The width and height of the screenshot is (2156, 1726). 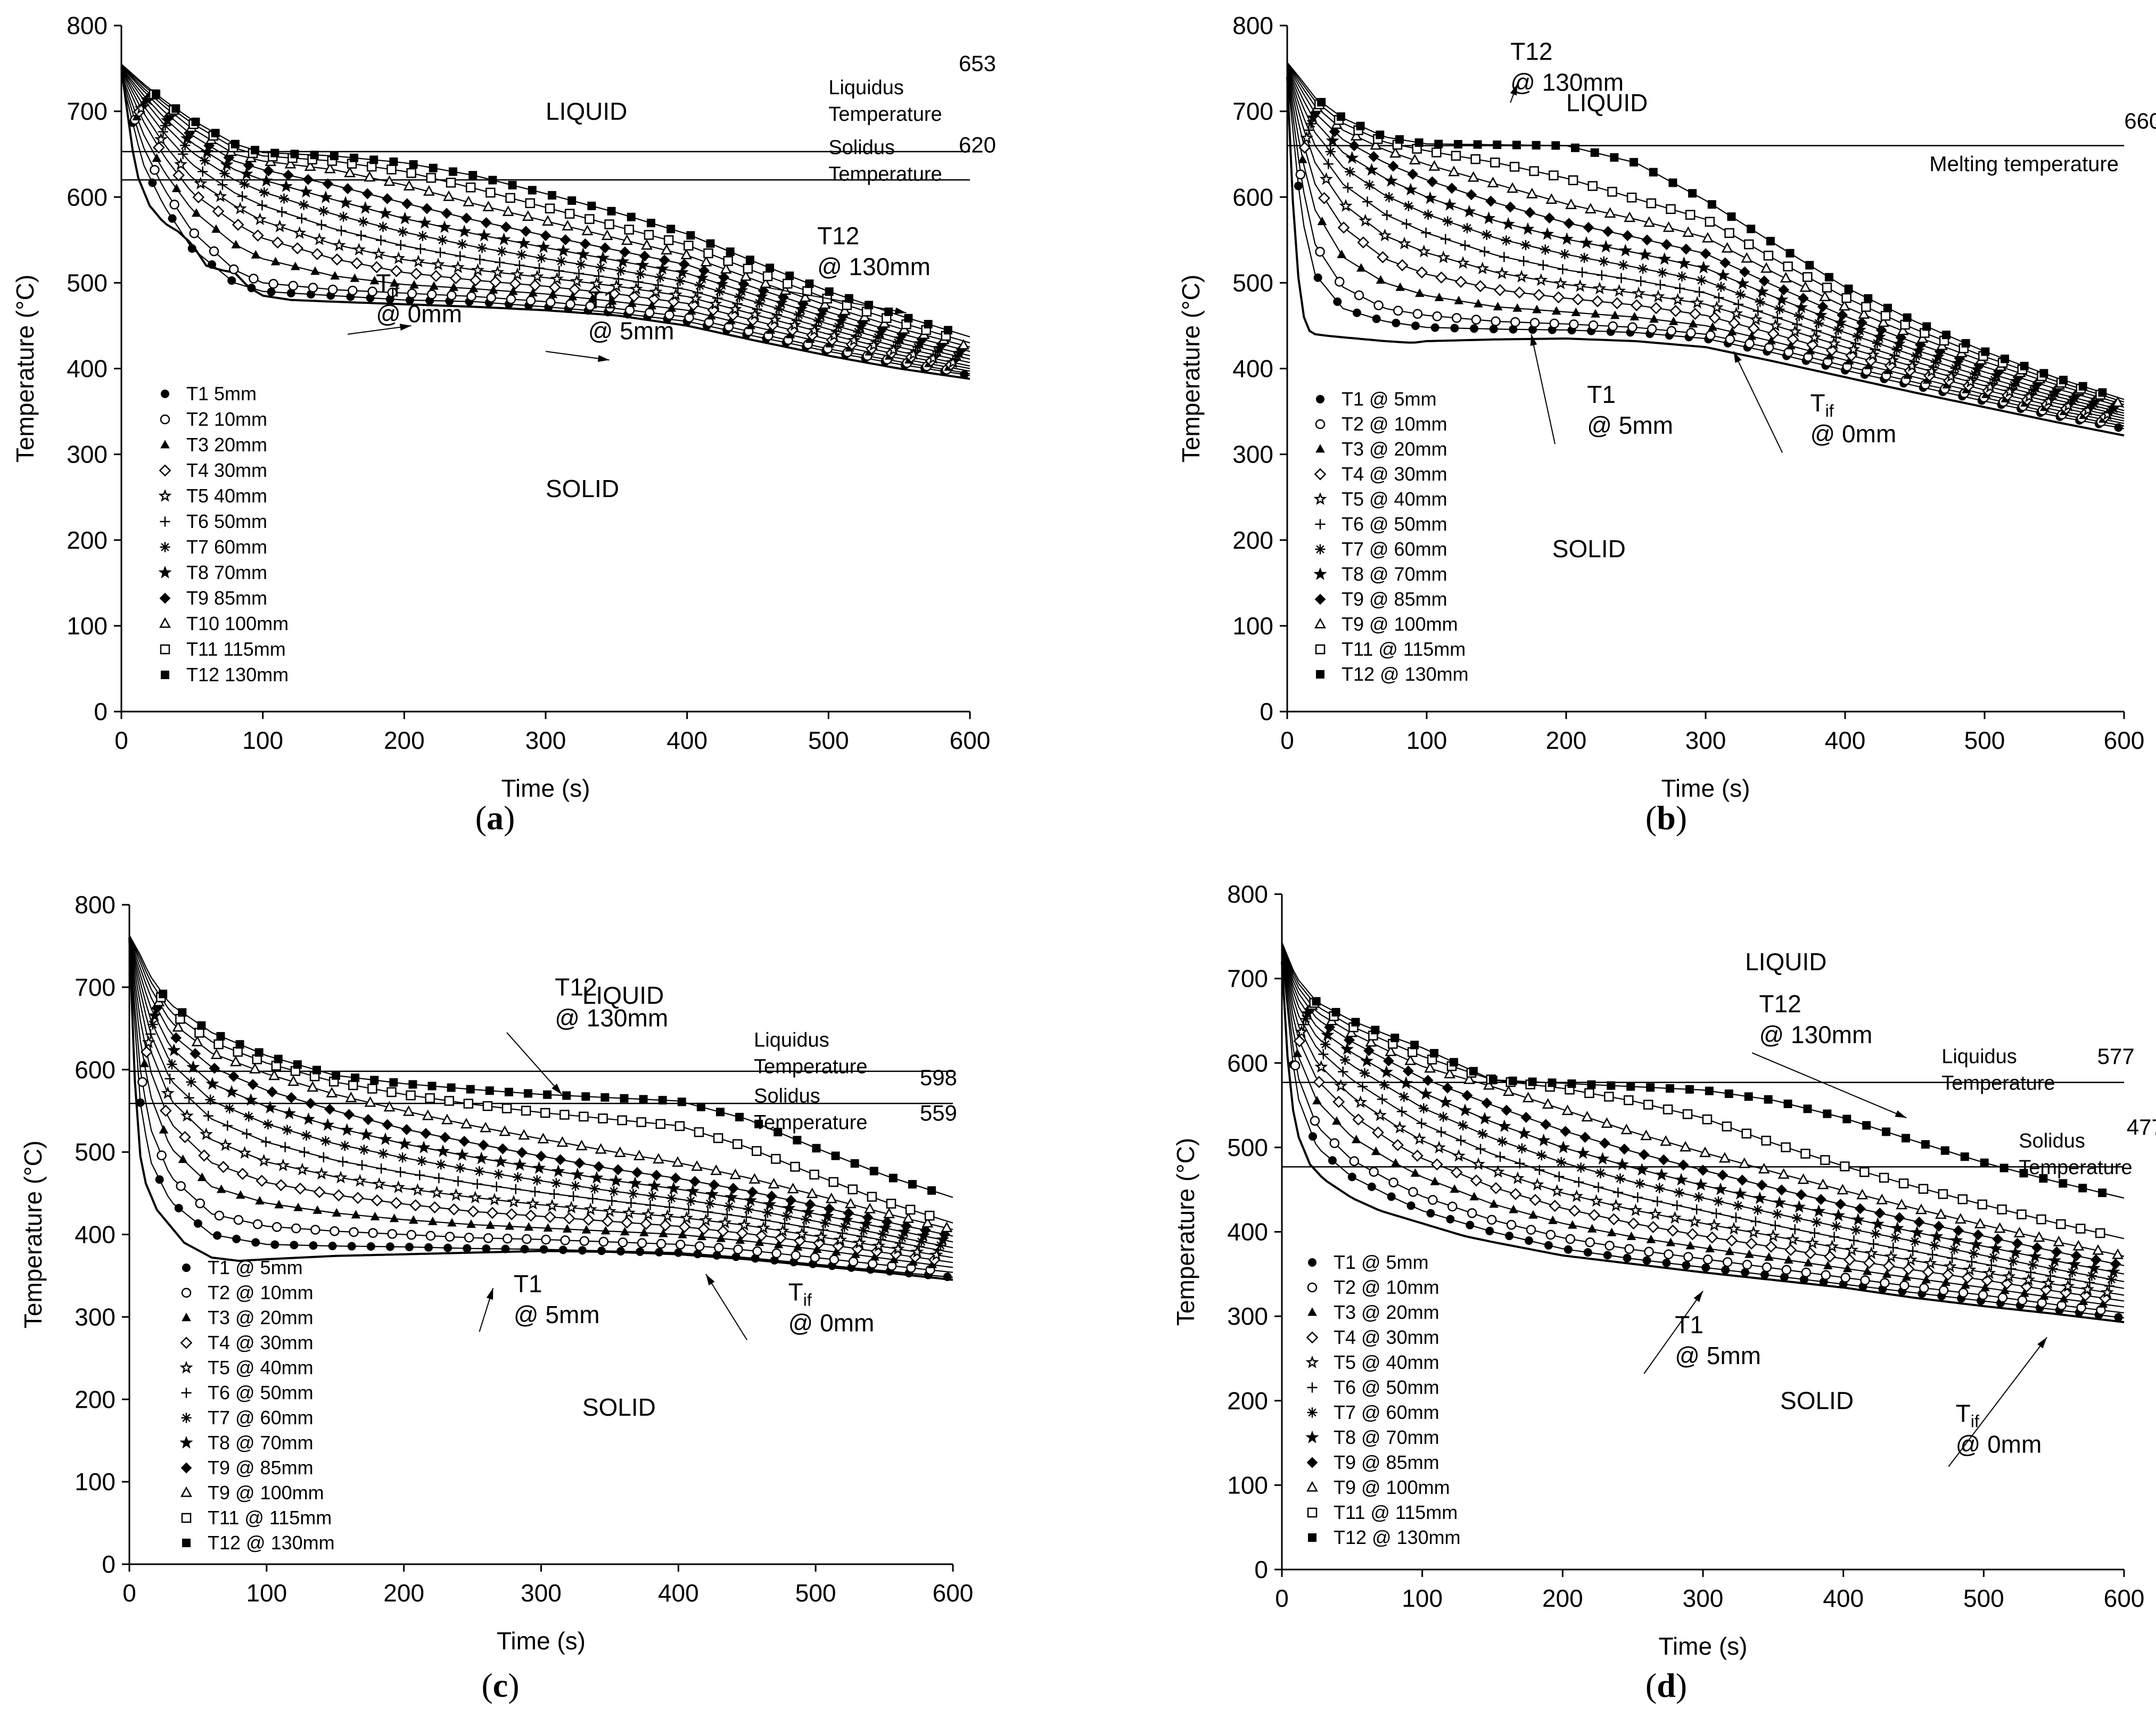 I want to click on x-tick-label: 300, so click(x=545, y=740).